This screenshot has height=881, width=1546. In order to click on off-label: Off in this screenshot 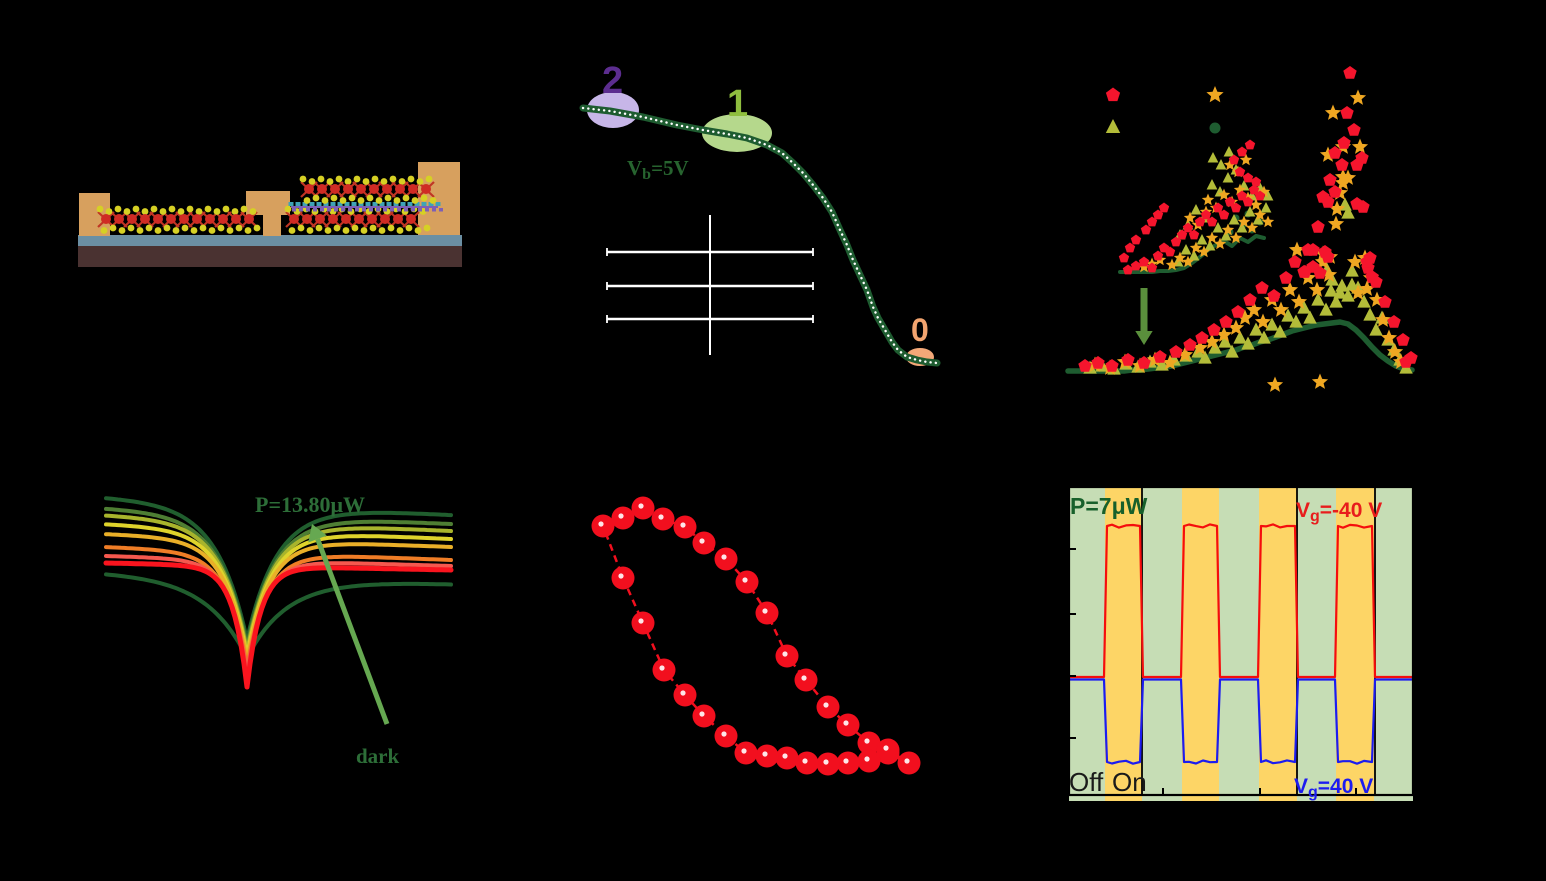, I will do `click(1086, 782)`.